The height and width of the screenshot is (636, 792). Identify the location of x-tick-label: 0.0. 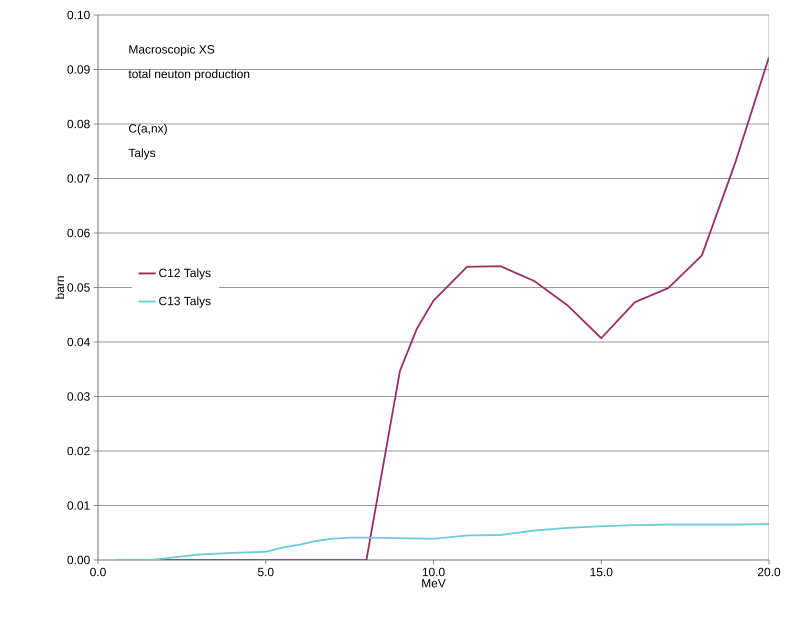
(98, 572).